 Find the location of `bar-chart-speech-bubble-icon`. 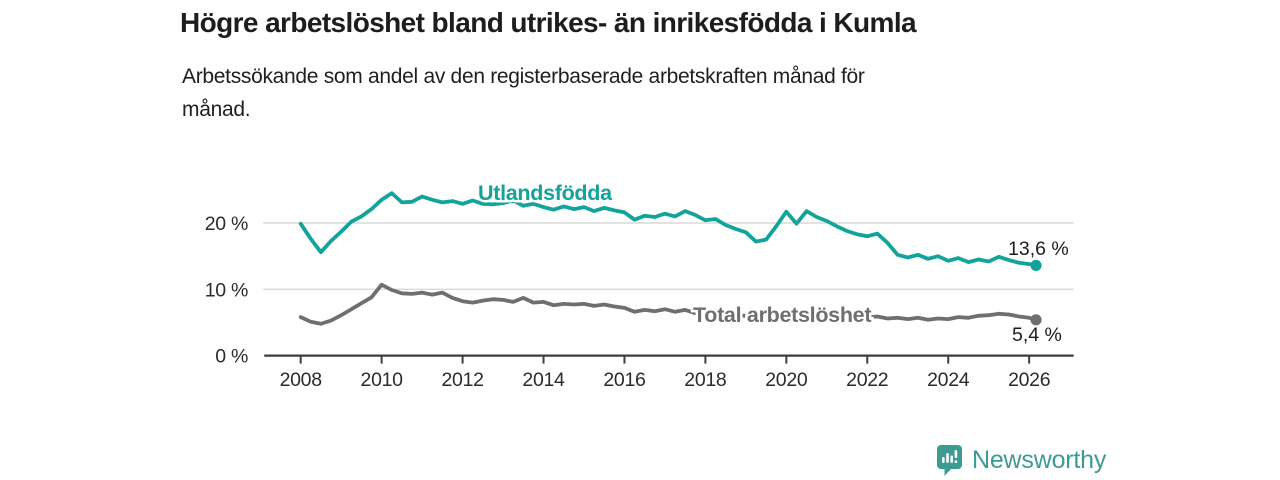

bar-chart-speech-bubble-icon is located at coordinates (949, 460).